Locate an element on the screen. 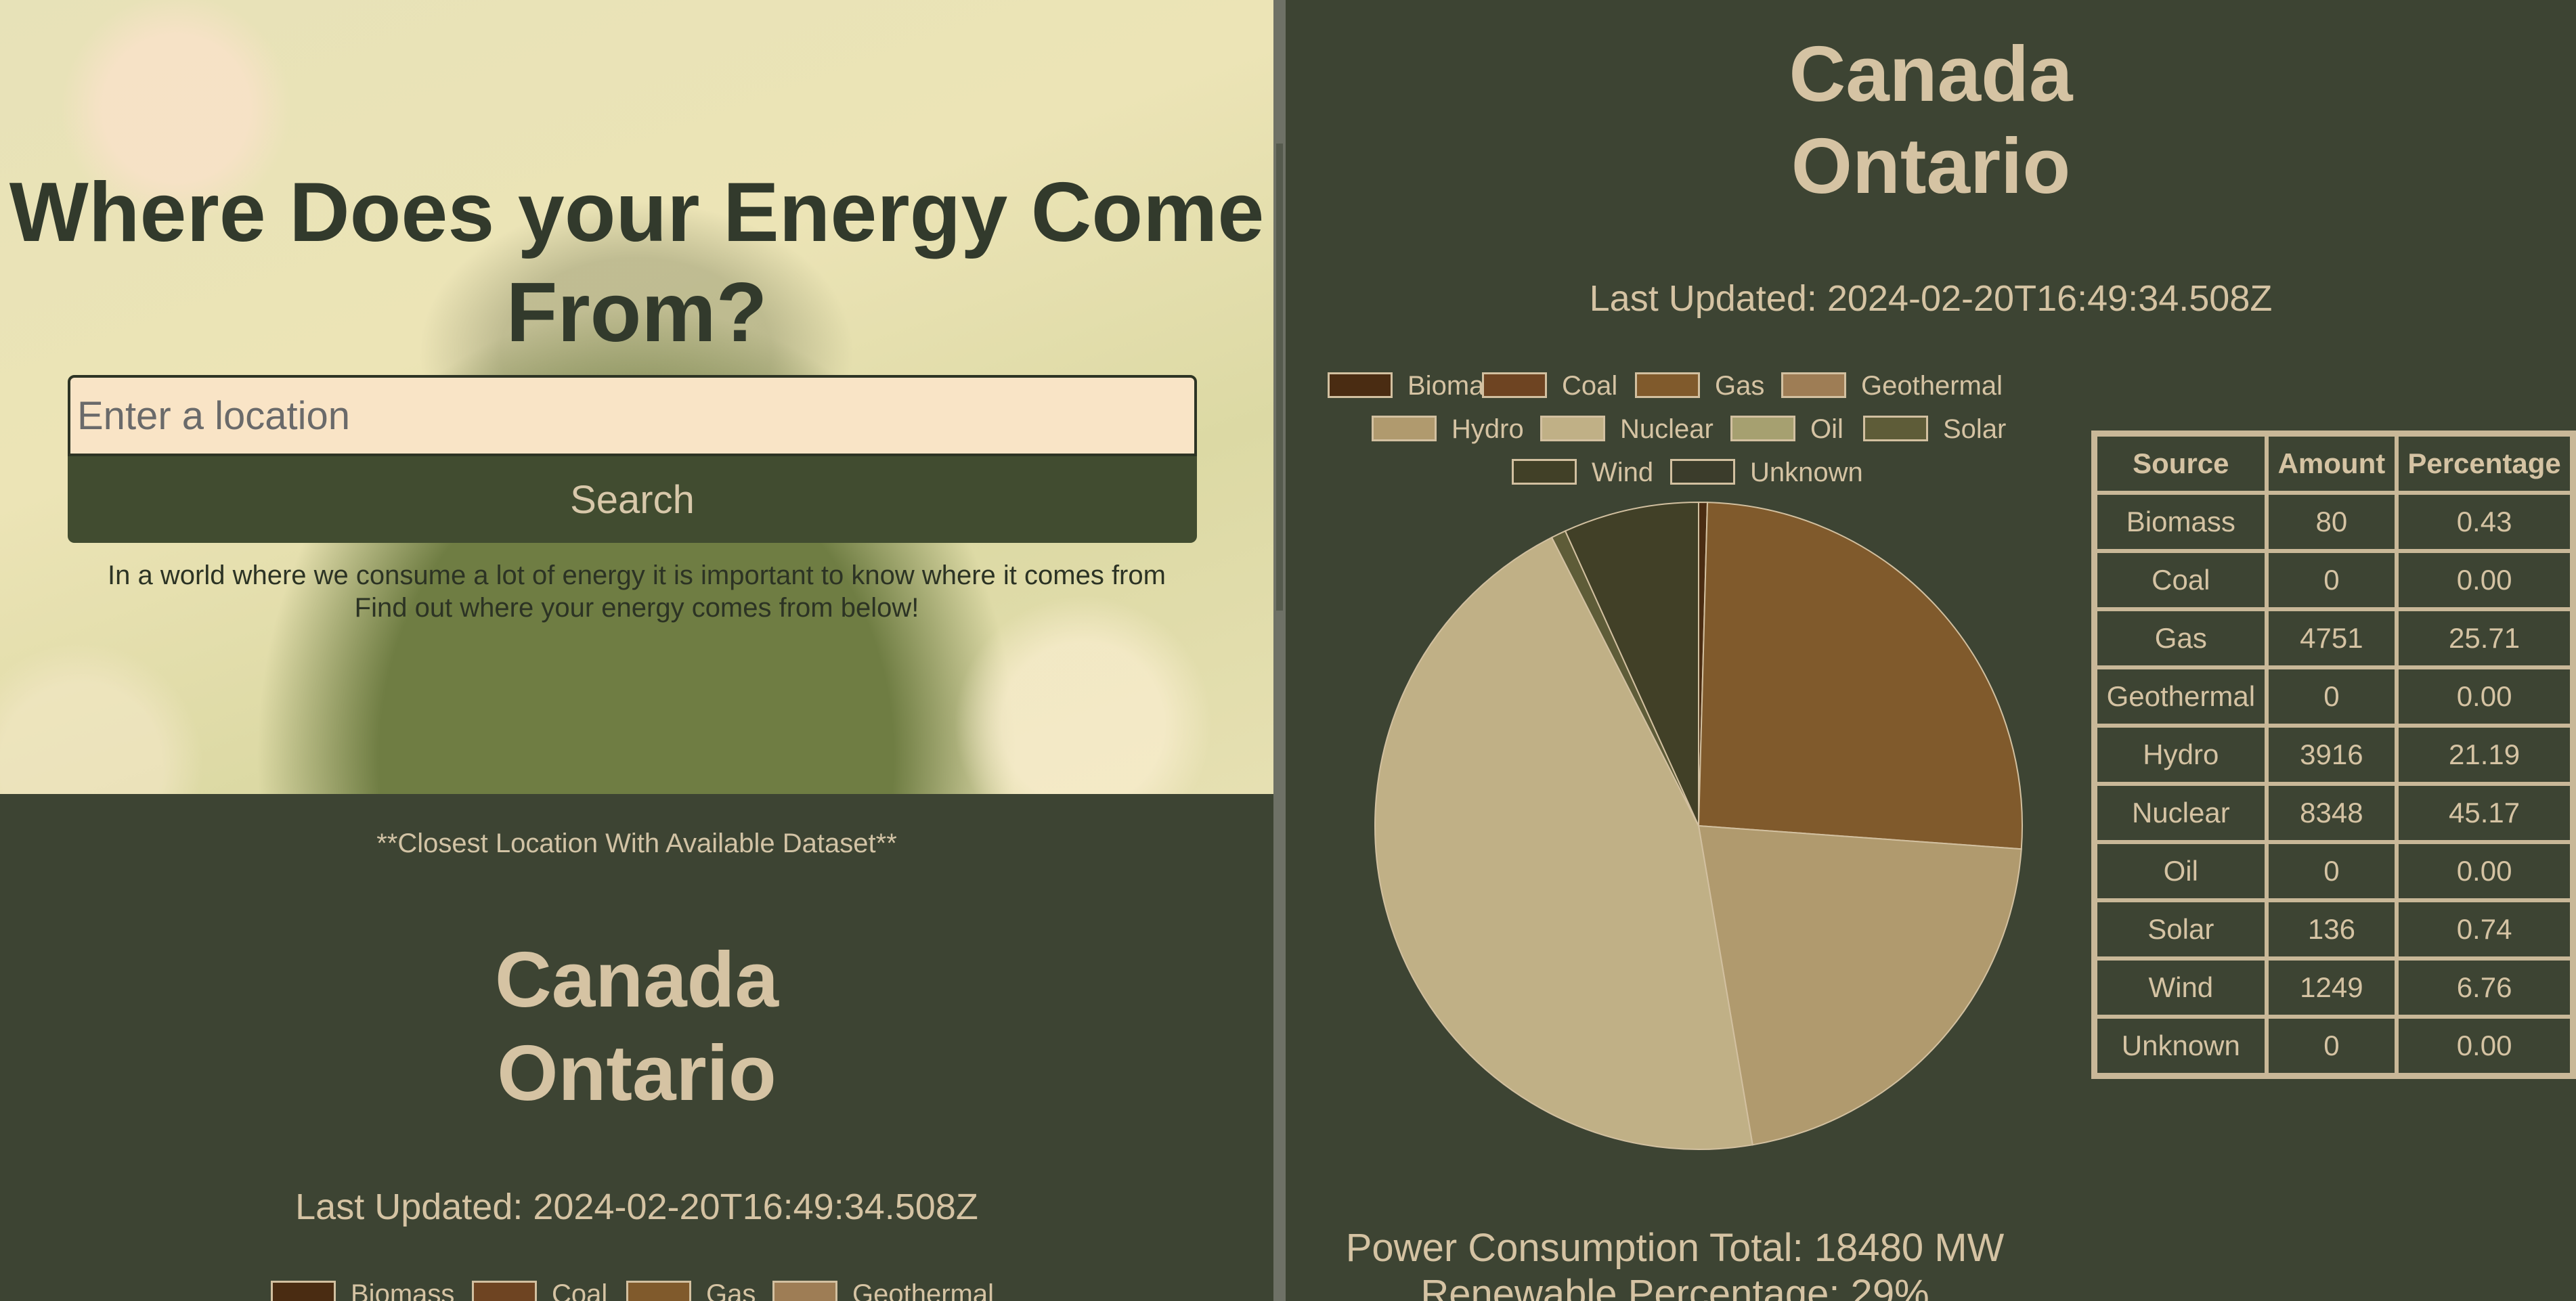  percentage-cell: 0.74 is located at coordinates (2484, 929).